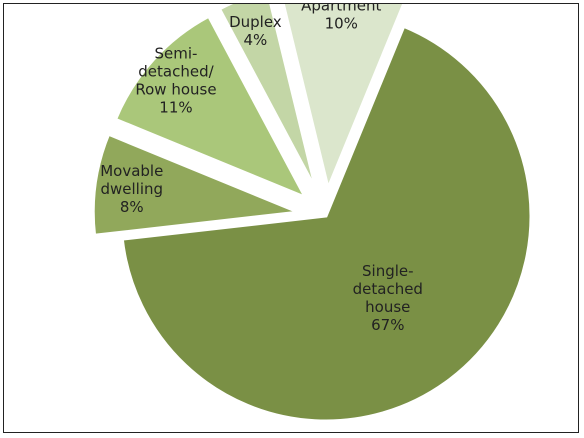 Image resolution: width=584 pixels, height=438 pixels. What do you see at coordinates (267, 97) in the screenshot?
I see `pie-slice-duplex` at bounding box center [267, 97].